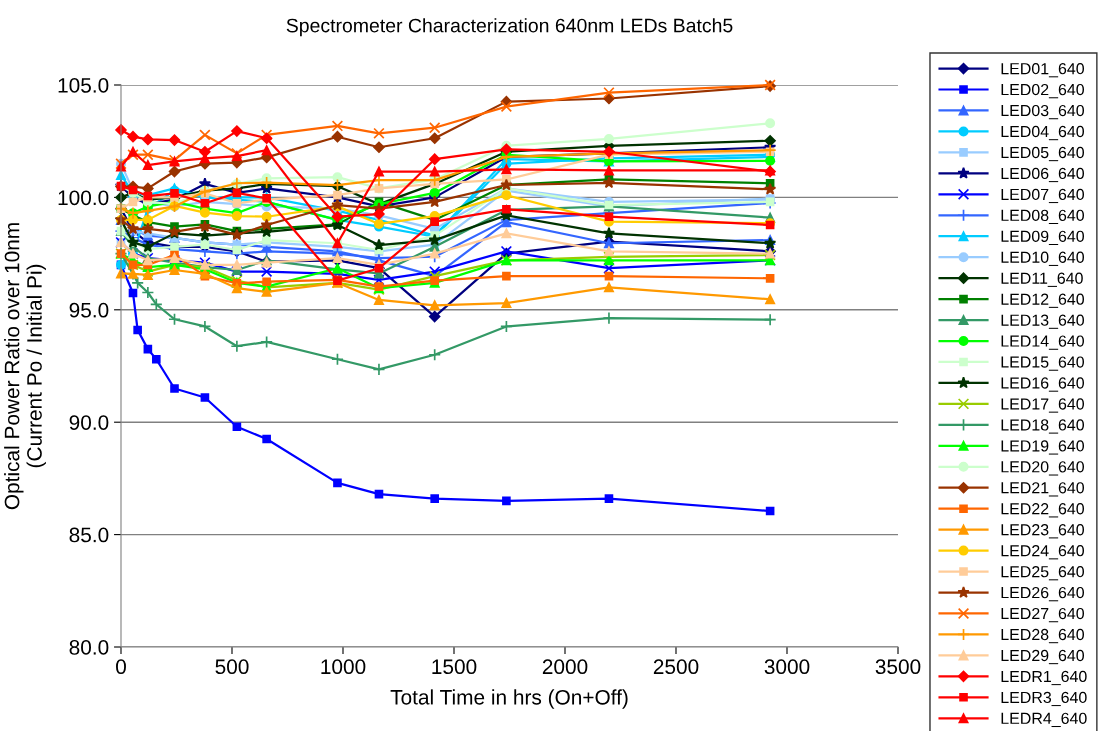  What do you see at coordinates (343, 667) in the screenshot?
I see `x-tick-label: 1000` at bounding box center [343, 667].